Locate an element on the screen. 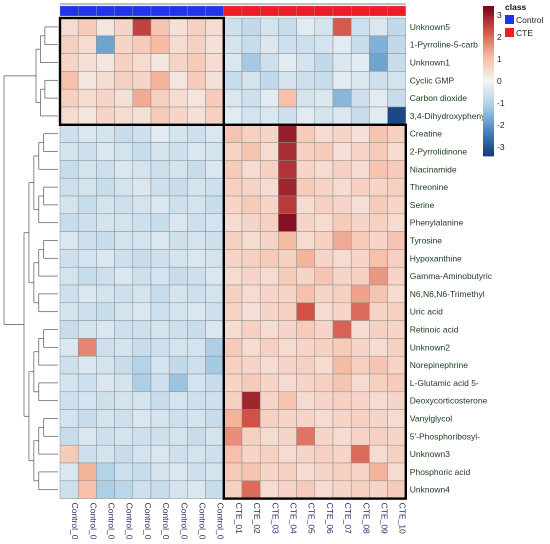 This screenshot has width=550, height=544. column-label: CTE_02 is located at coordinates (257, 518).